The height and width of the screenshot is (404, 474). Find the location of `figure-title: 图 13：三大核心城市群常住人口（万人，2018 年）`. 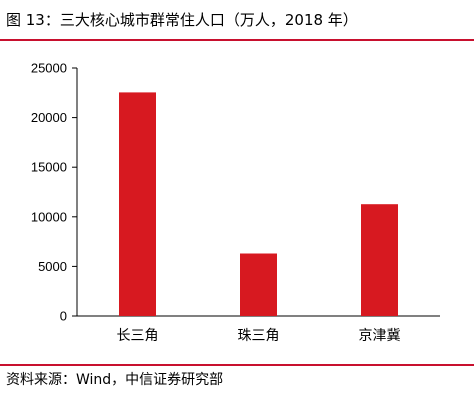

figure-title: 图 13：三大核心城市群常住人口（万人，2018 年） is located at coordinates (182, 20).